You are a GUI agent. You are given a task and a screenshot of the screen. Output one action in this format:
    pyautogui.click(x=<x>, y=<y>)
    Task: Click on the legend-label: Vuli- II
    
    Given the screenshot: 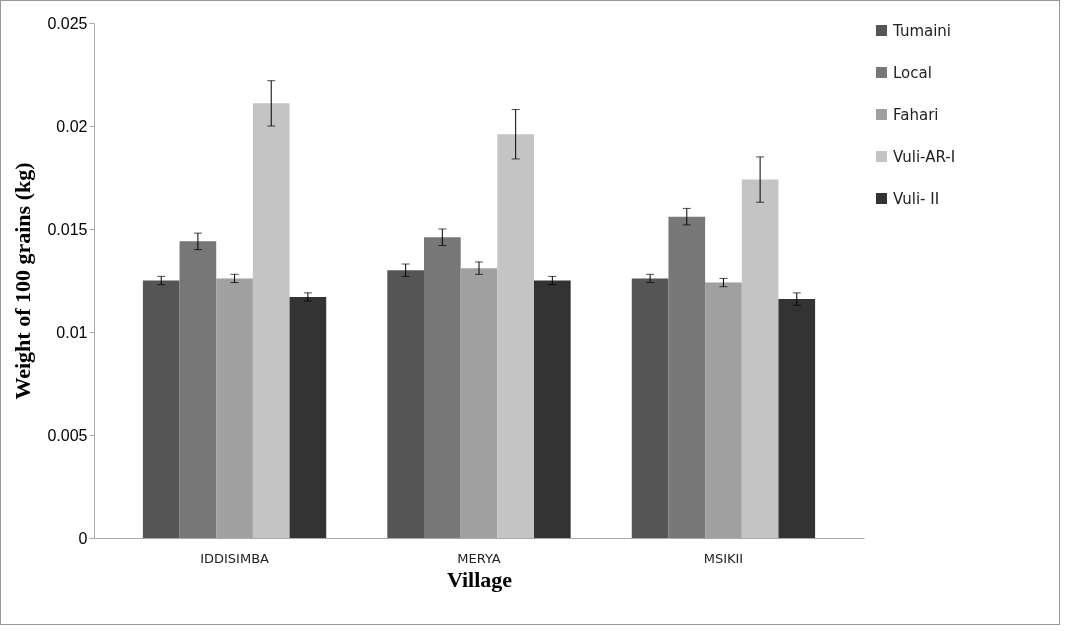 What is the action you would take?
    pyautogui.click(x=916, y=198)
    